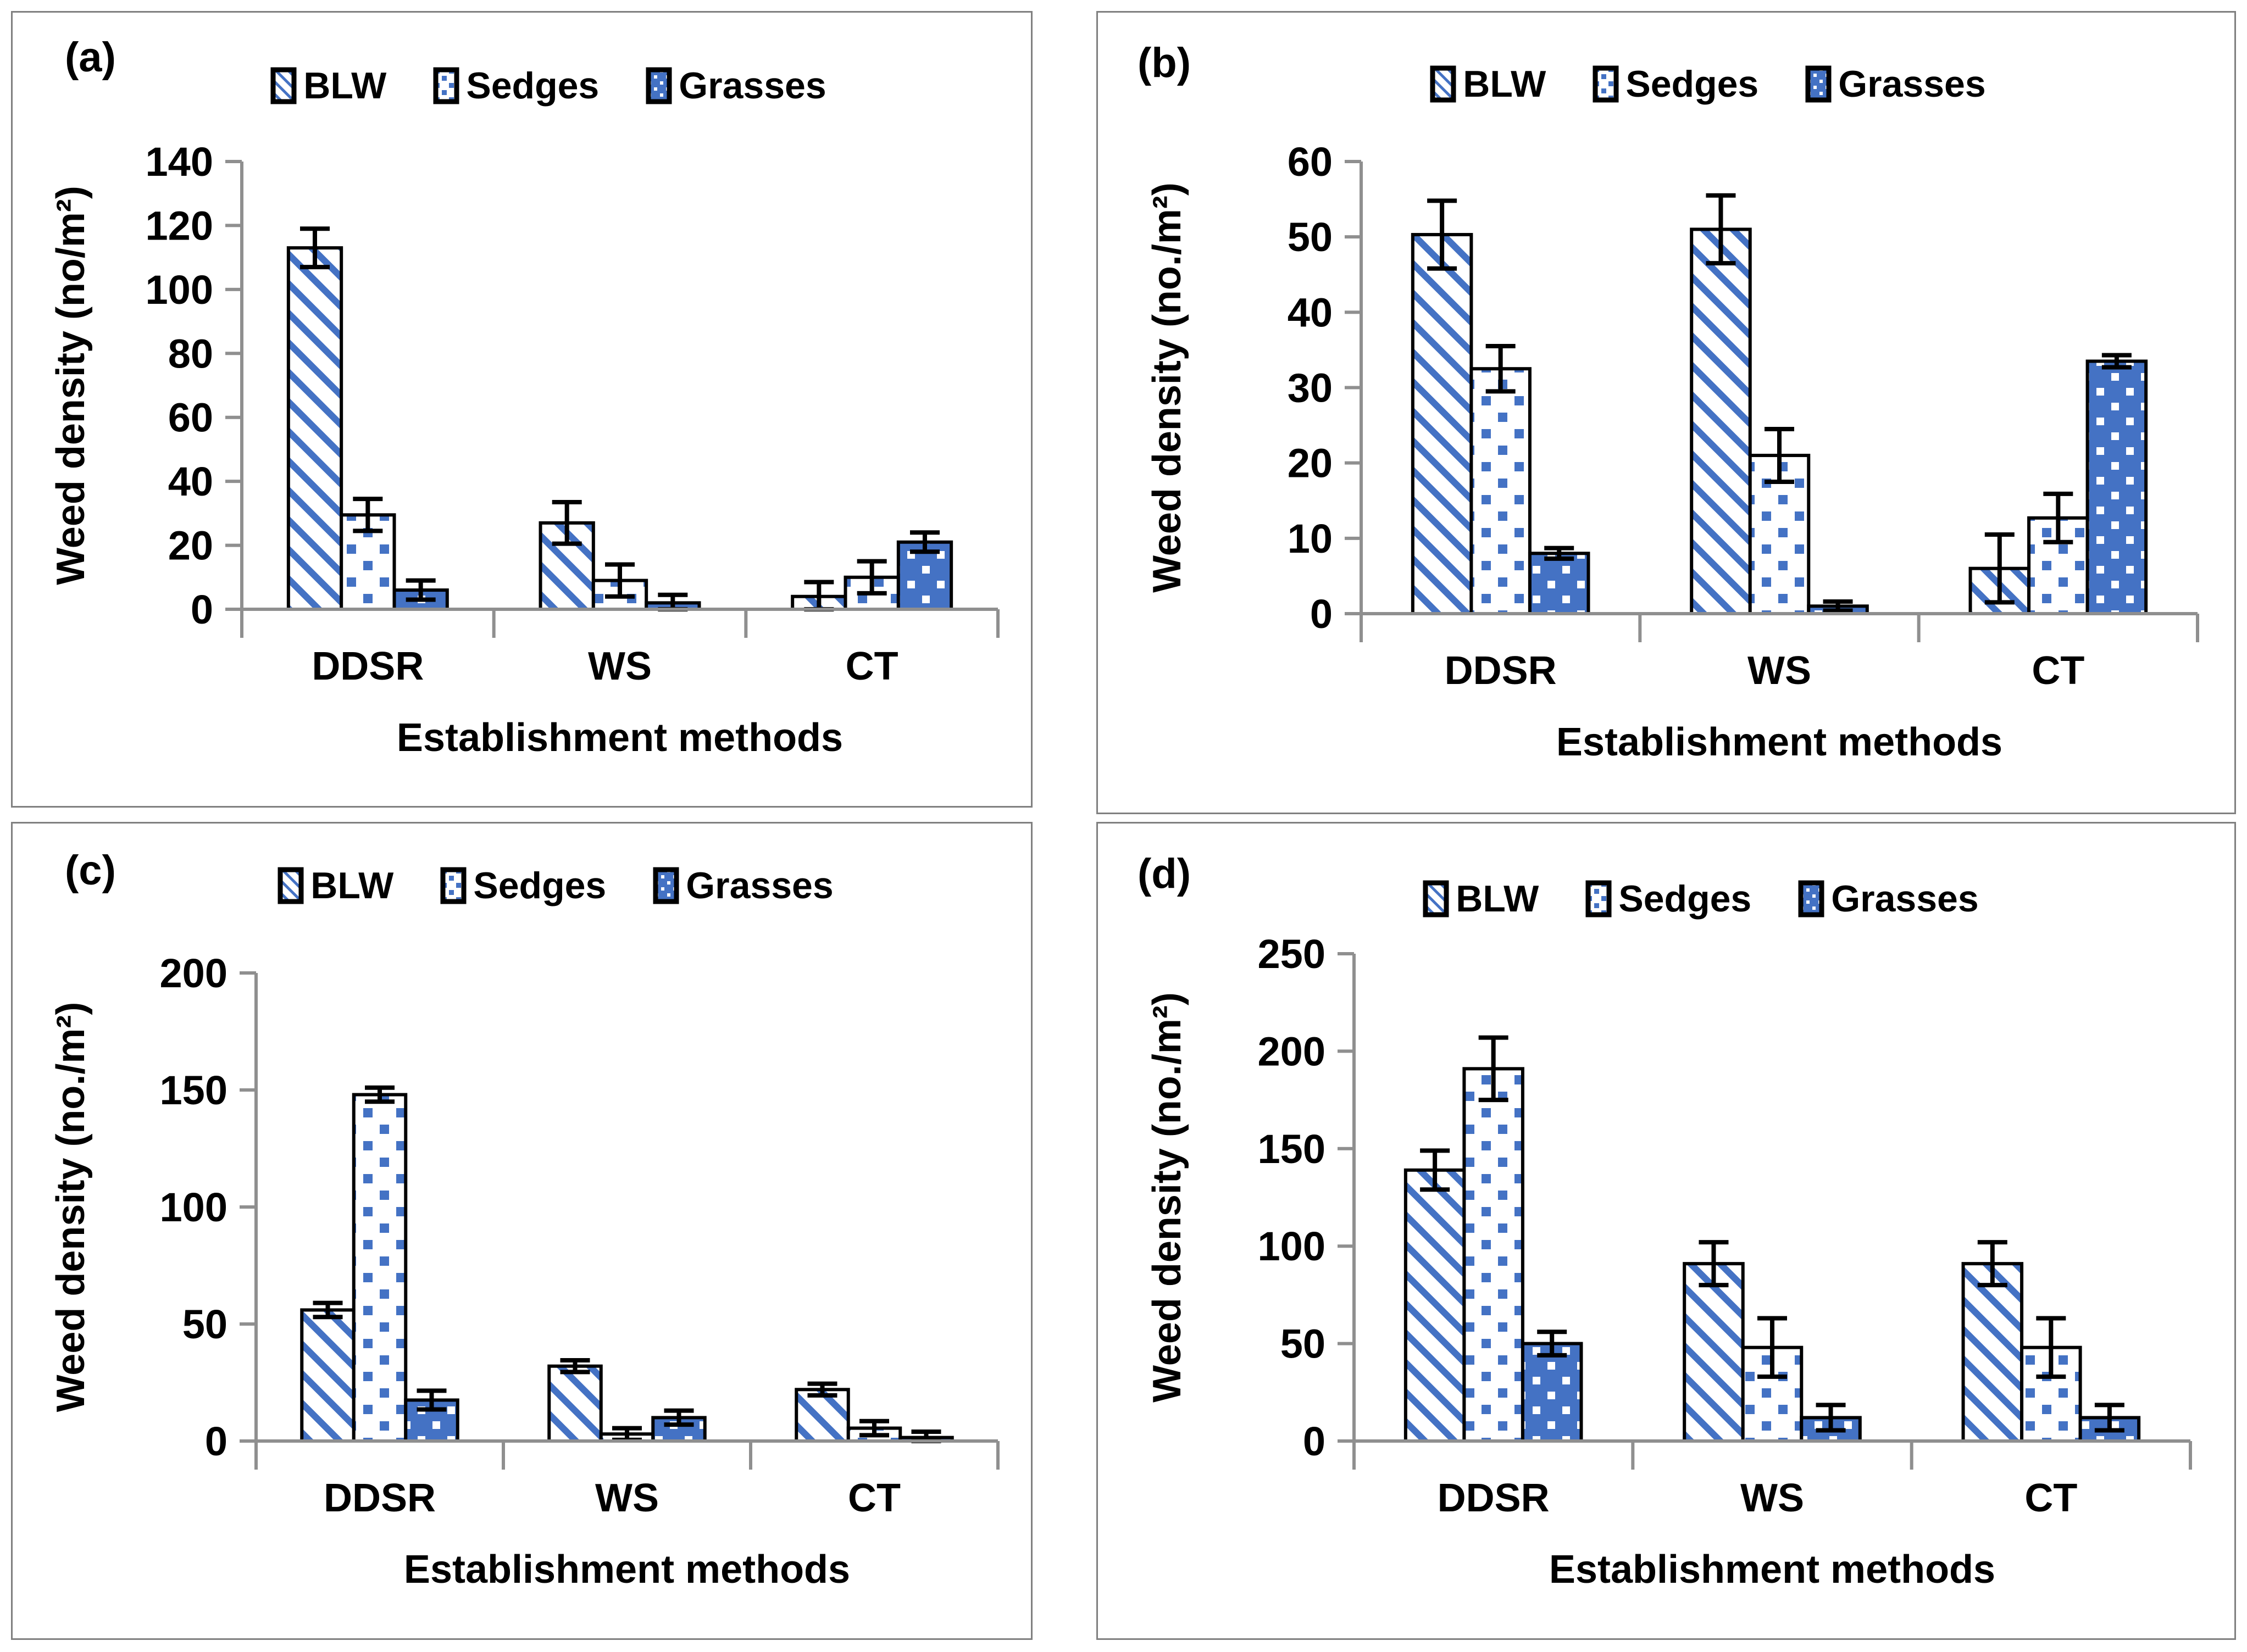 The height and width of the screenshot is (1652, 2247). Describe the element at coordinates (1164, 873) in the screenshot. I see `panel-label: (d)` at that location.